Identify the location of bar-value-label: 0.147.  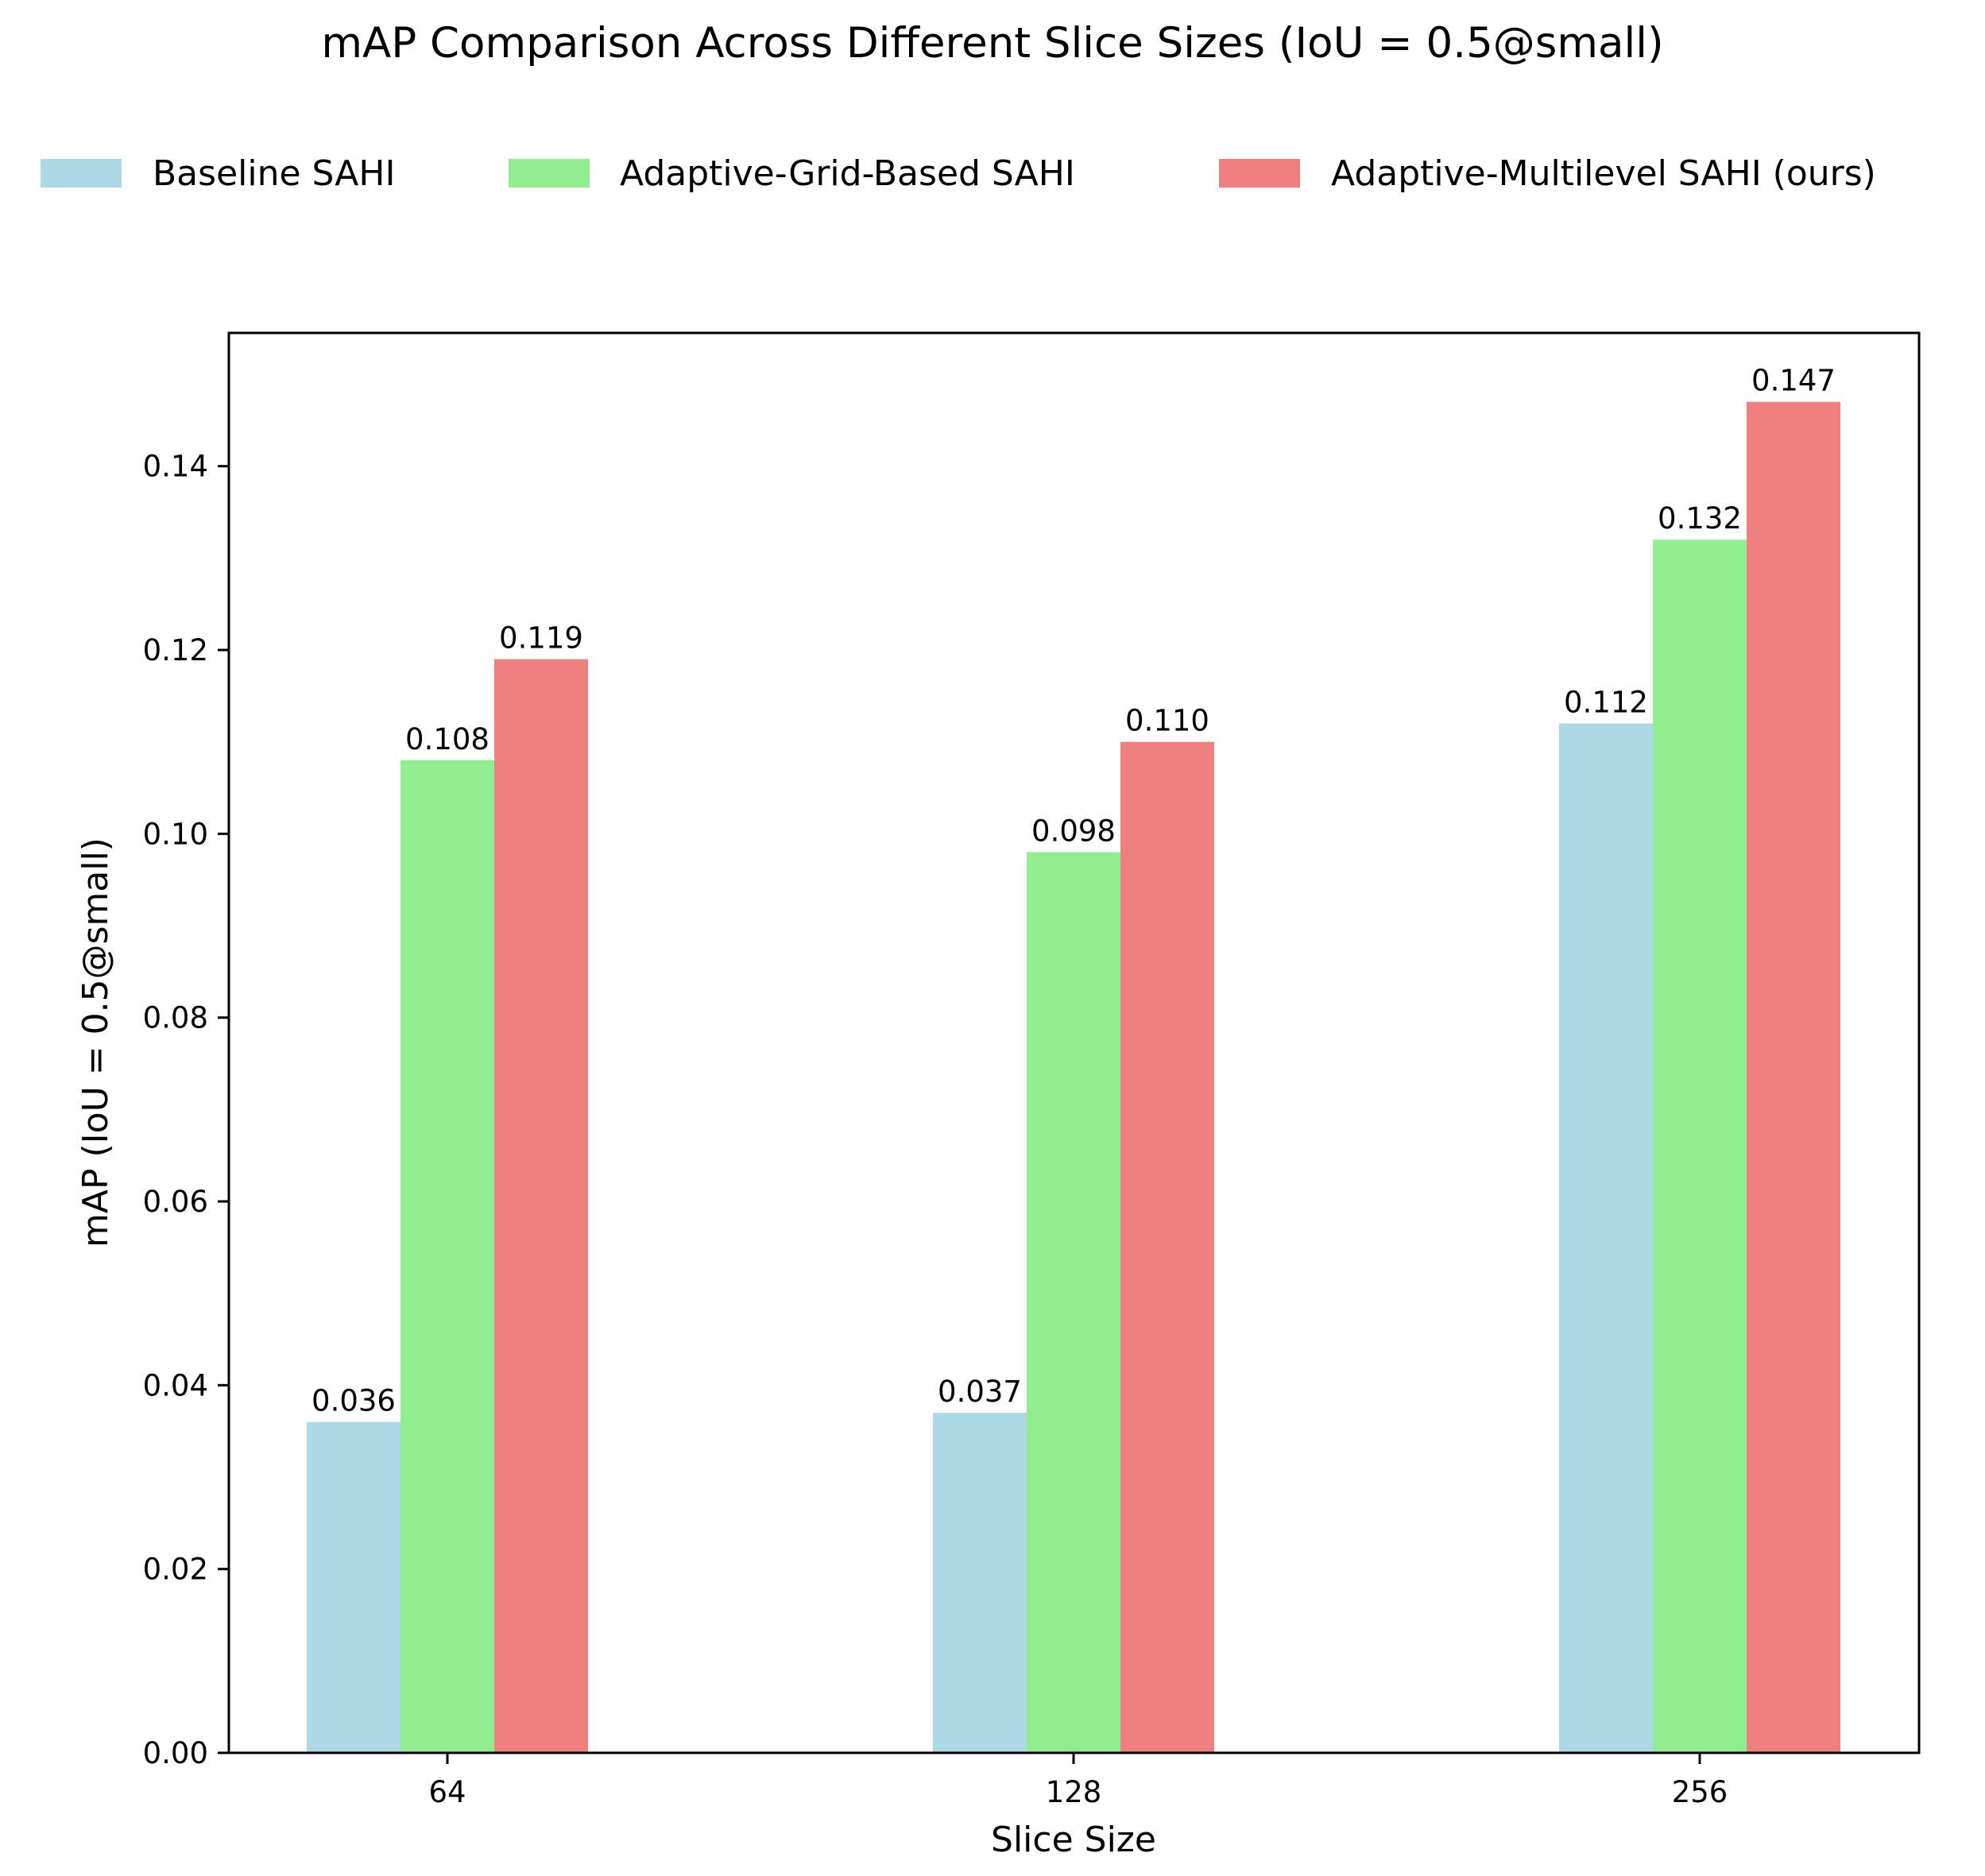
(1794, 381).